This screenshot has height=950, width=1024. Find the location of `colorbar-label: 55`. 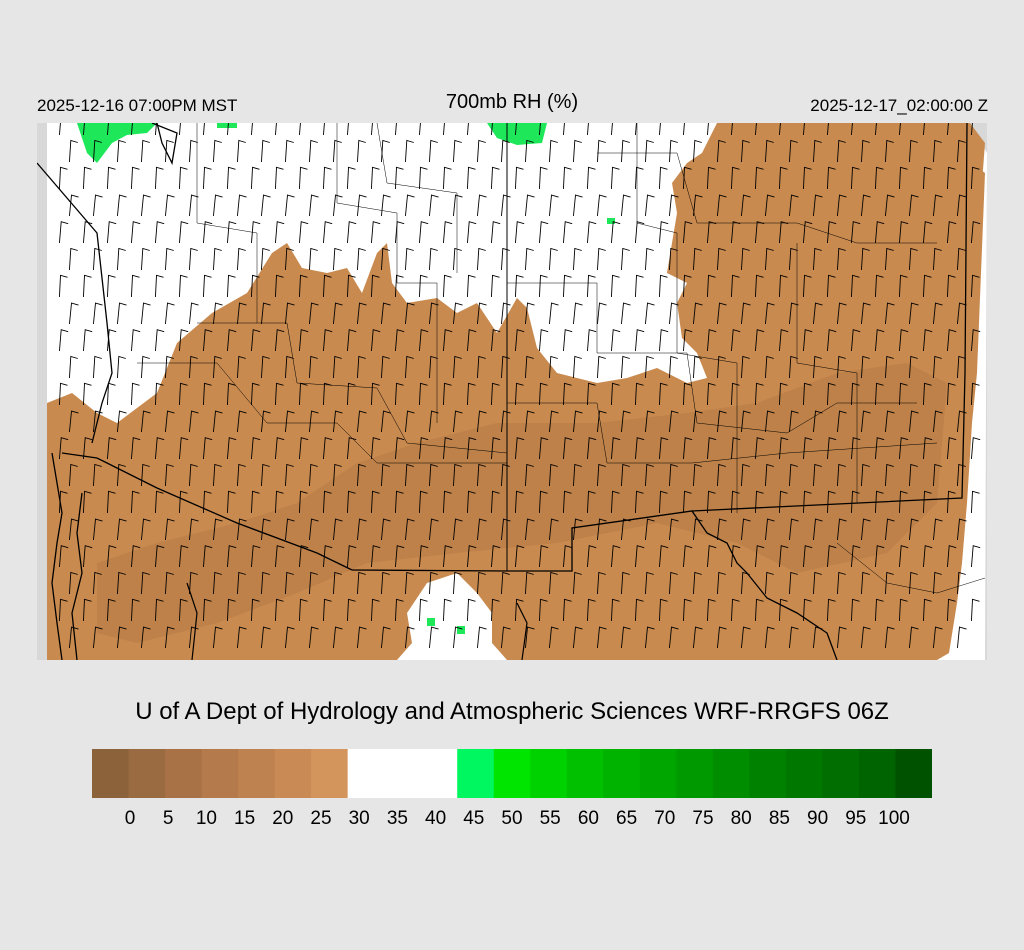

colorbar-label: 55 is located at coordinates (550, 818).